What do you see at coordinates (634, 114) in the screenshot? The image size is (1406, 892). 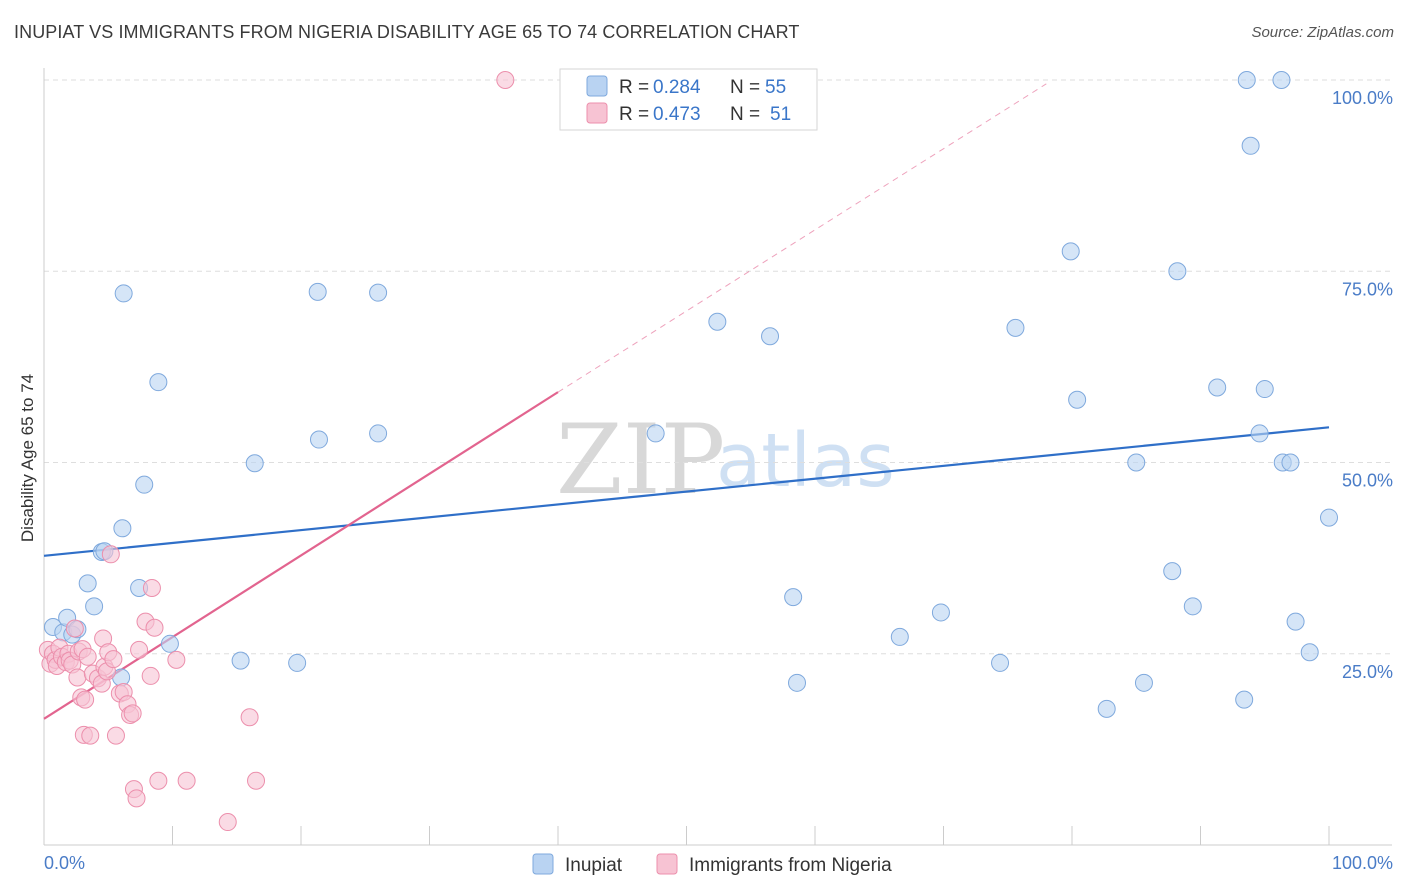 I see `legend-r-label-2: R =` at bounding box center [634, 114].